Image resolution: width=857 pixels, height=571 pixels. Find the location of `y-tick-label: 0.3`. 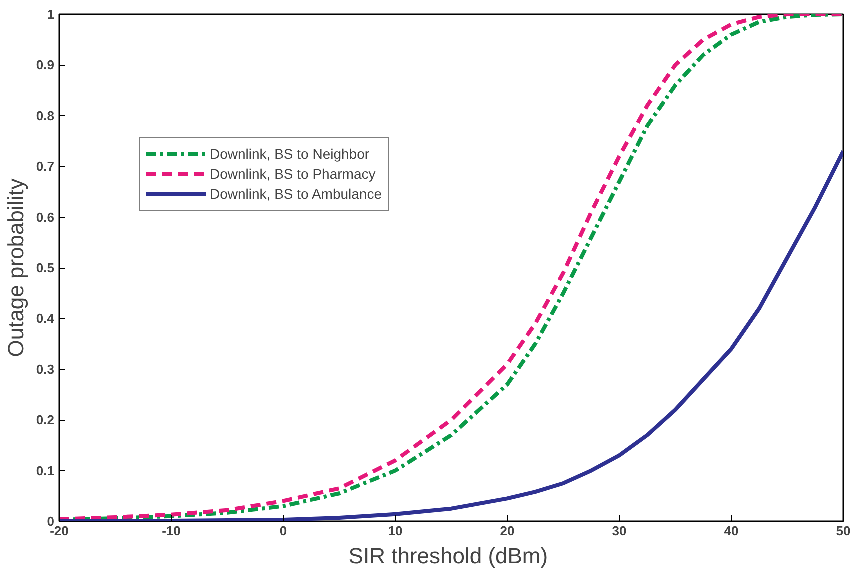

y-tick-label: 0.3 is located at coordinates (45, 369).